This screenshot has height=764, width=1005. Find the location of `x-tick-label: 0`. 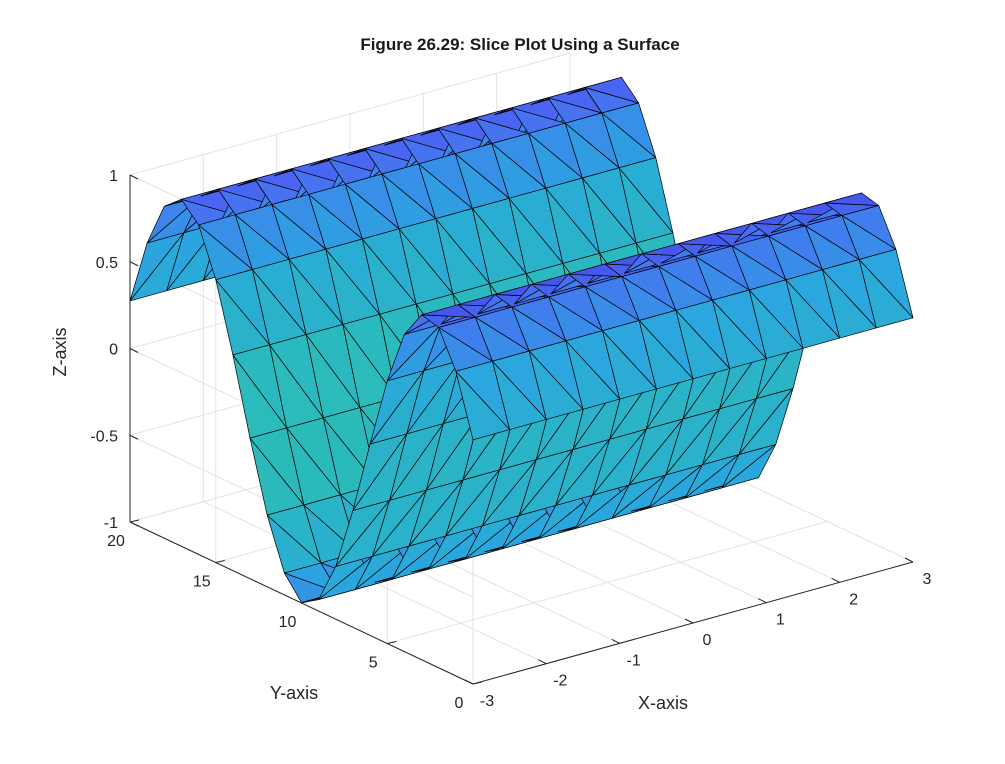

x-tick-label: 0 is located at coordinates (707, 640).